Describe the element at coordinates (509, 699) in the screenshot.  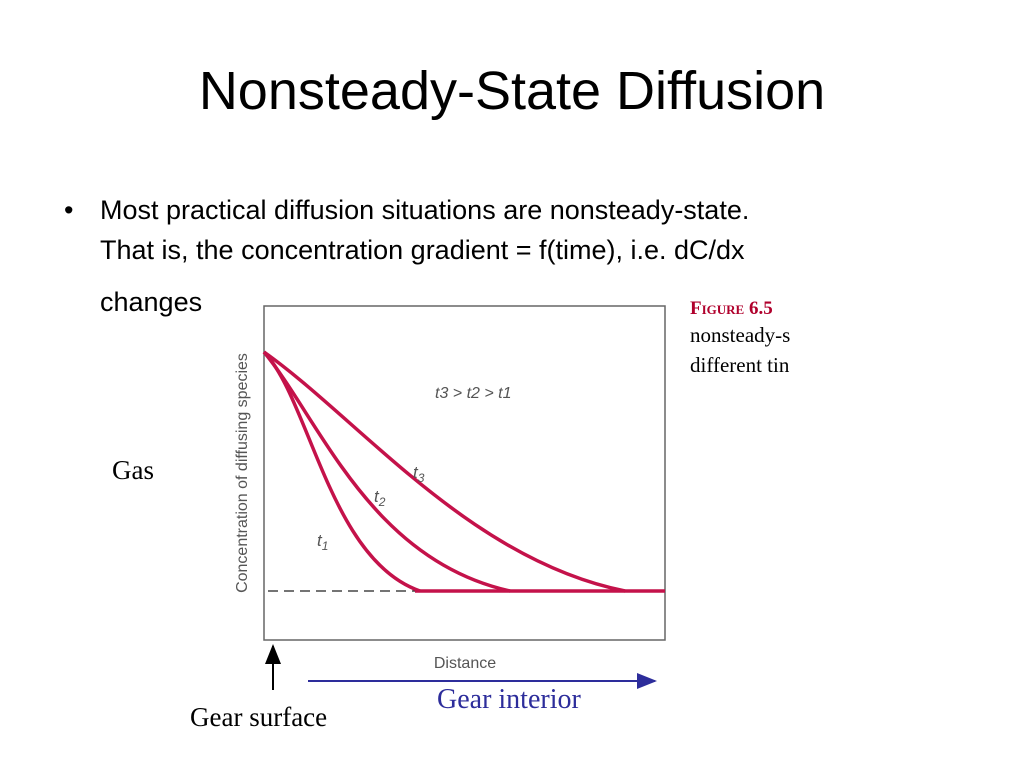
I see `gear-interior-label: Gear interior` at that location.